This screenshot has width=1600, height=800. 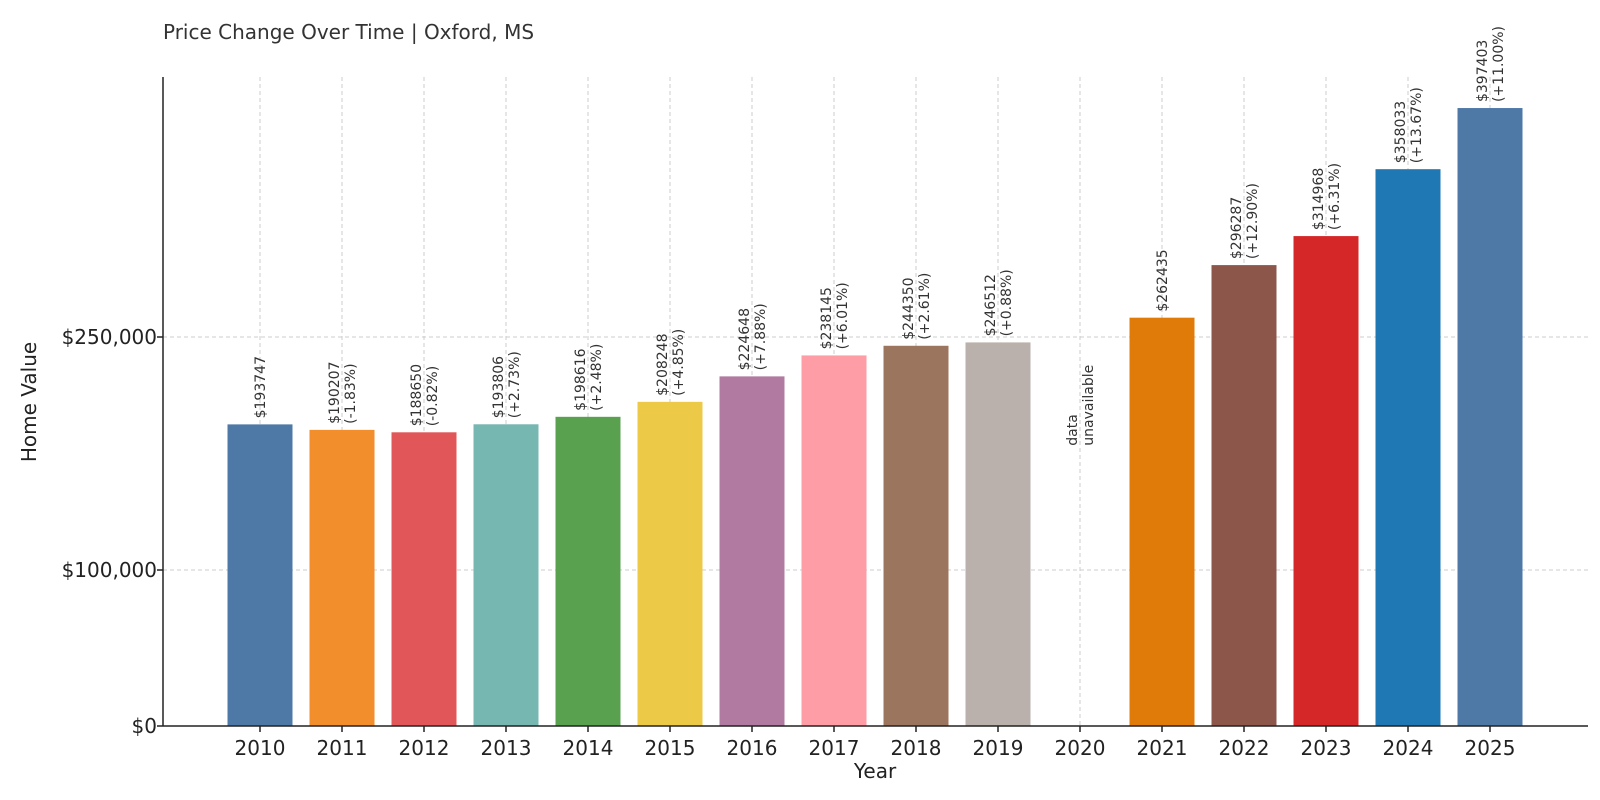 What do you see at coordinates (351, 393) in the screenshot?
I see `bar-change-text: (-1.83%)` at bounding box center [351, 393].